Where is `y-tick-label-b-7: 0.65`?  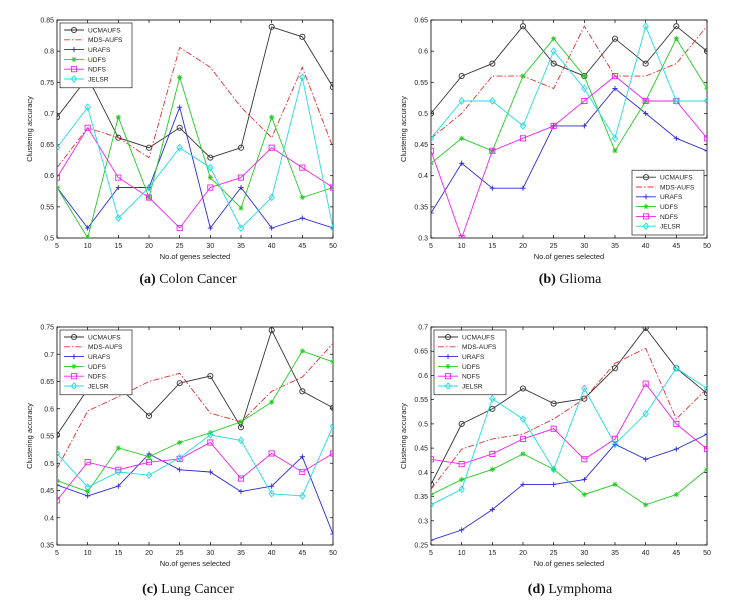
y-tick-label-b-7: 0.65 is located at coordinates (421, 21).